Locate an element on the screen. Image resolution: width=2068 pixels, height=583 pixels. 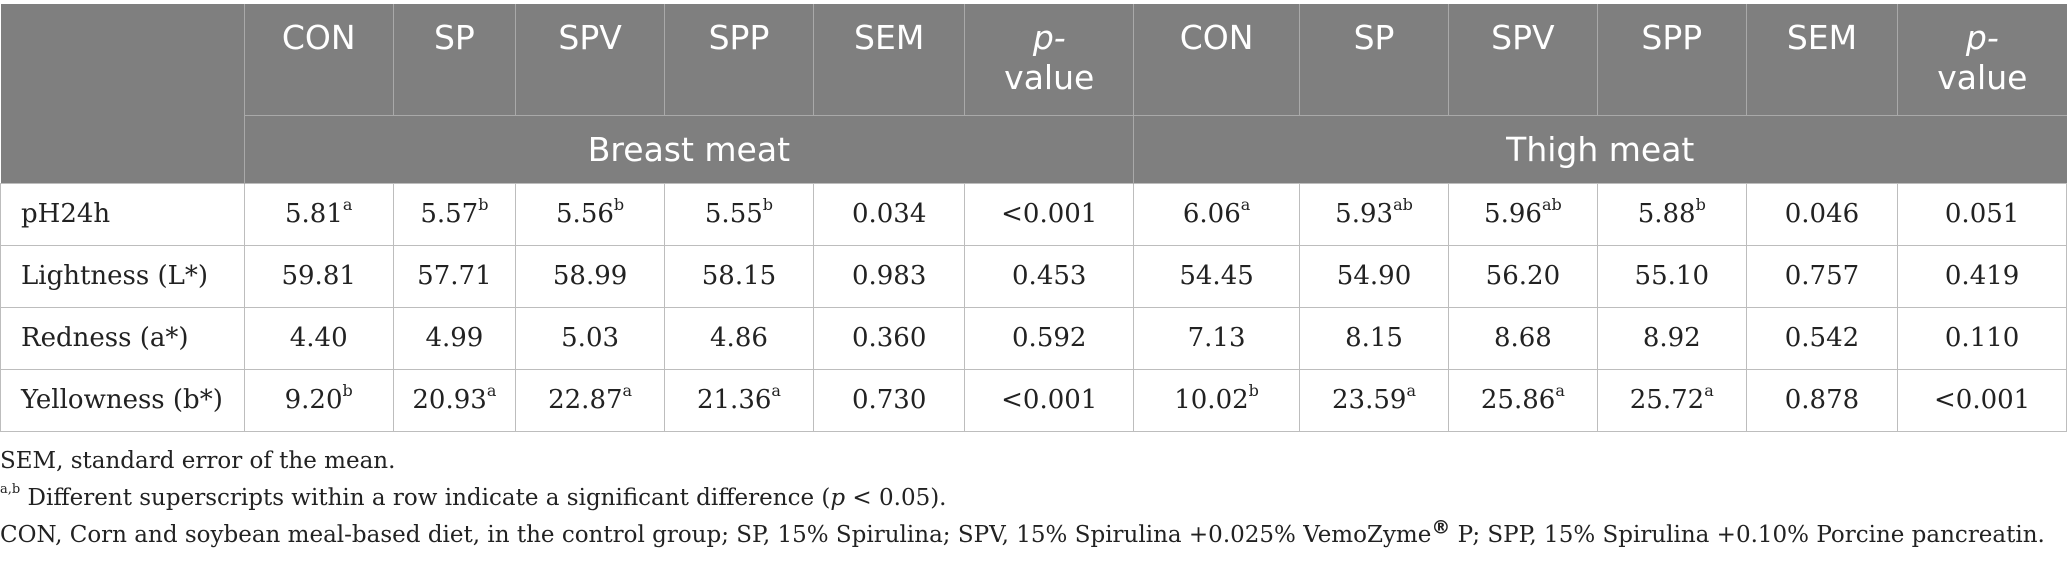
table-cell: 20.93a is located at coordinates (454, 400).